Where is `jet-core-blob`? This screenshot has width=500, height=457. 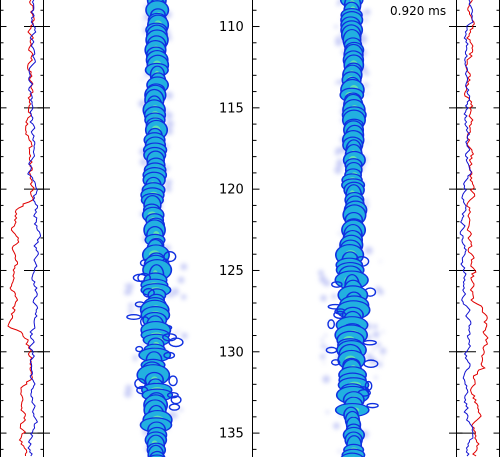
jet-core-blob is located at coordinates (352, 455).